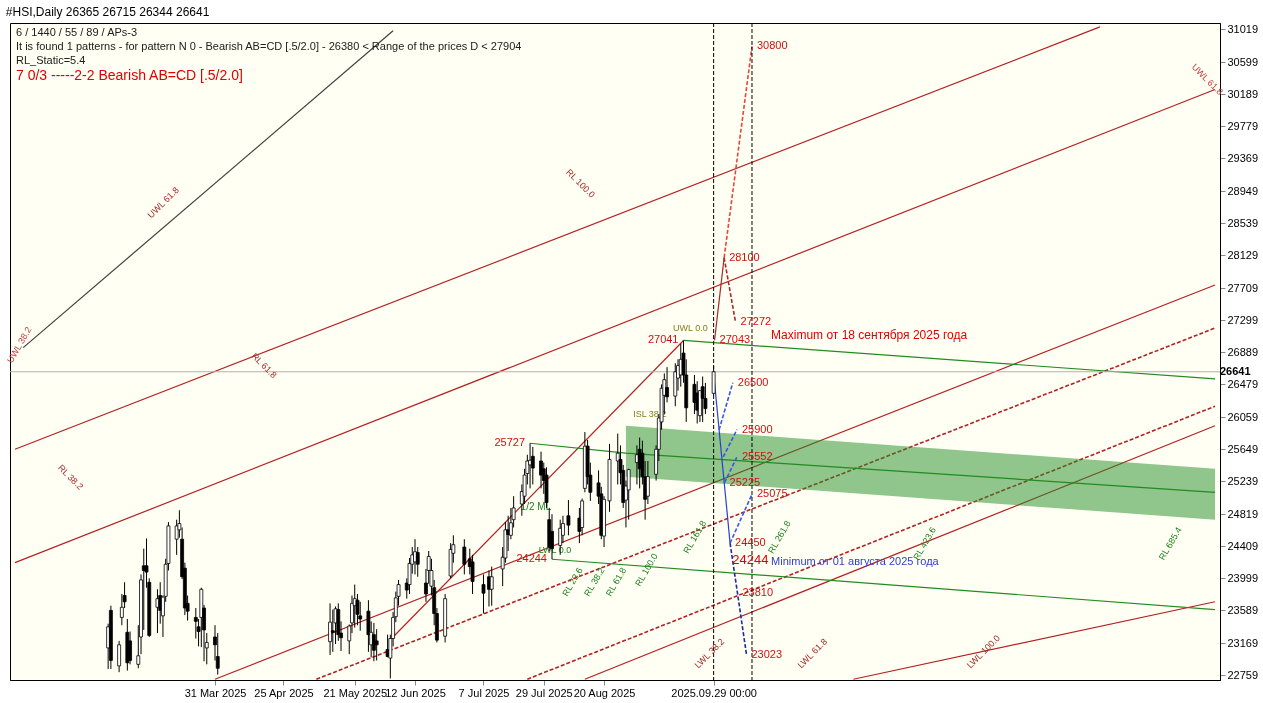  What do you see at coordinates (663, 339) in the screenshot?
I see `annotation: 27041` at bounding box center [663, 339].